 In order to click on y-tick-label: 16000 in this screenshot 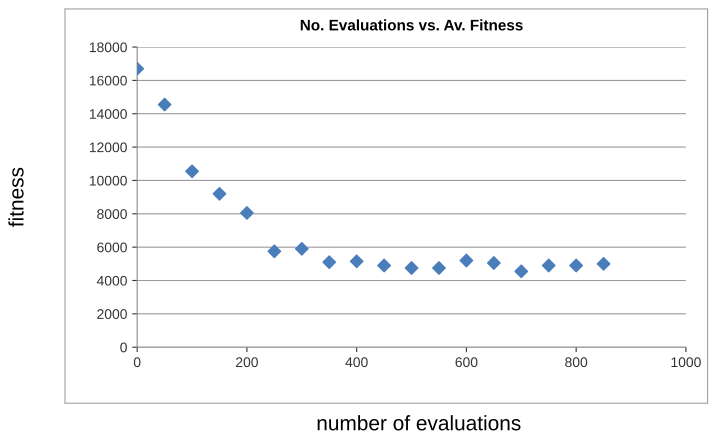, I will do `click(108, 81)`.